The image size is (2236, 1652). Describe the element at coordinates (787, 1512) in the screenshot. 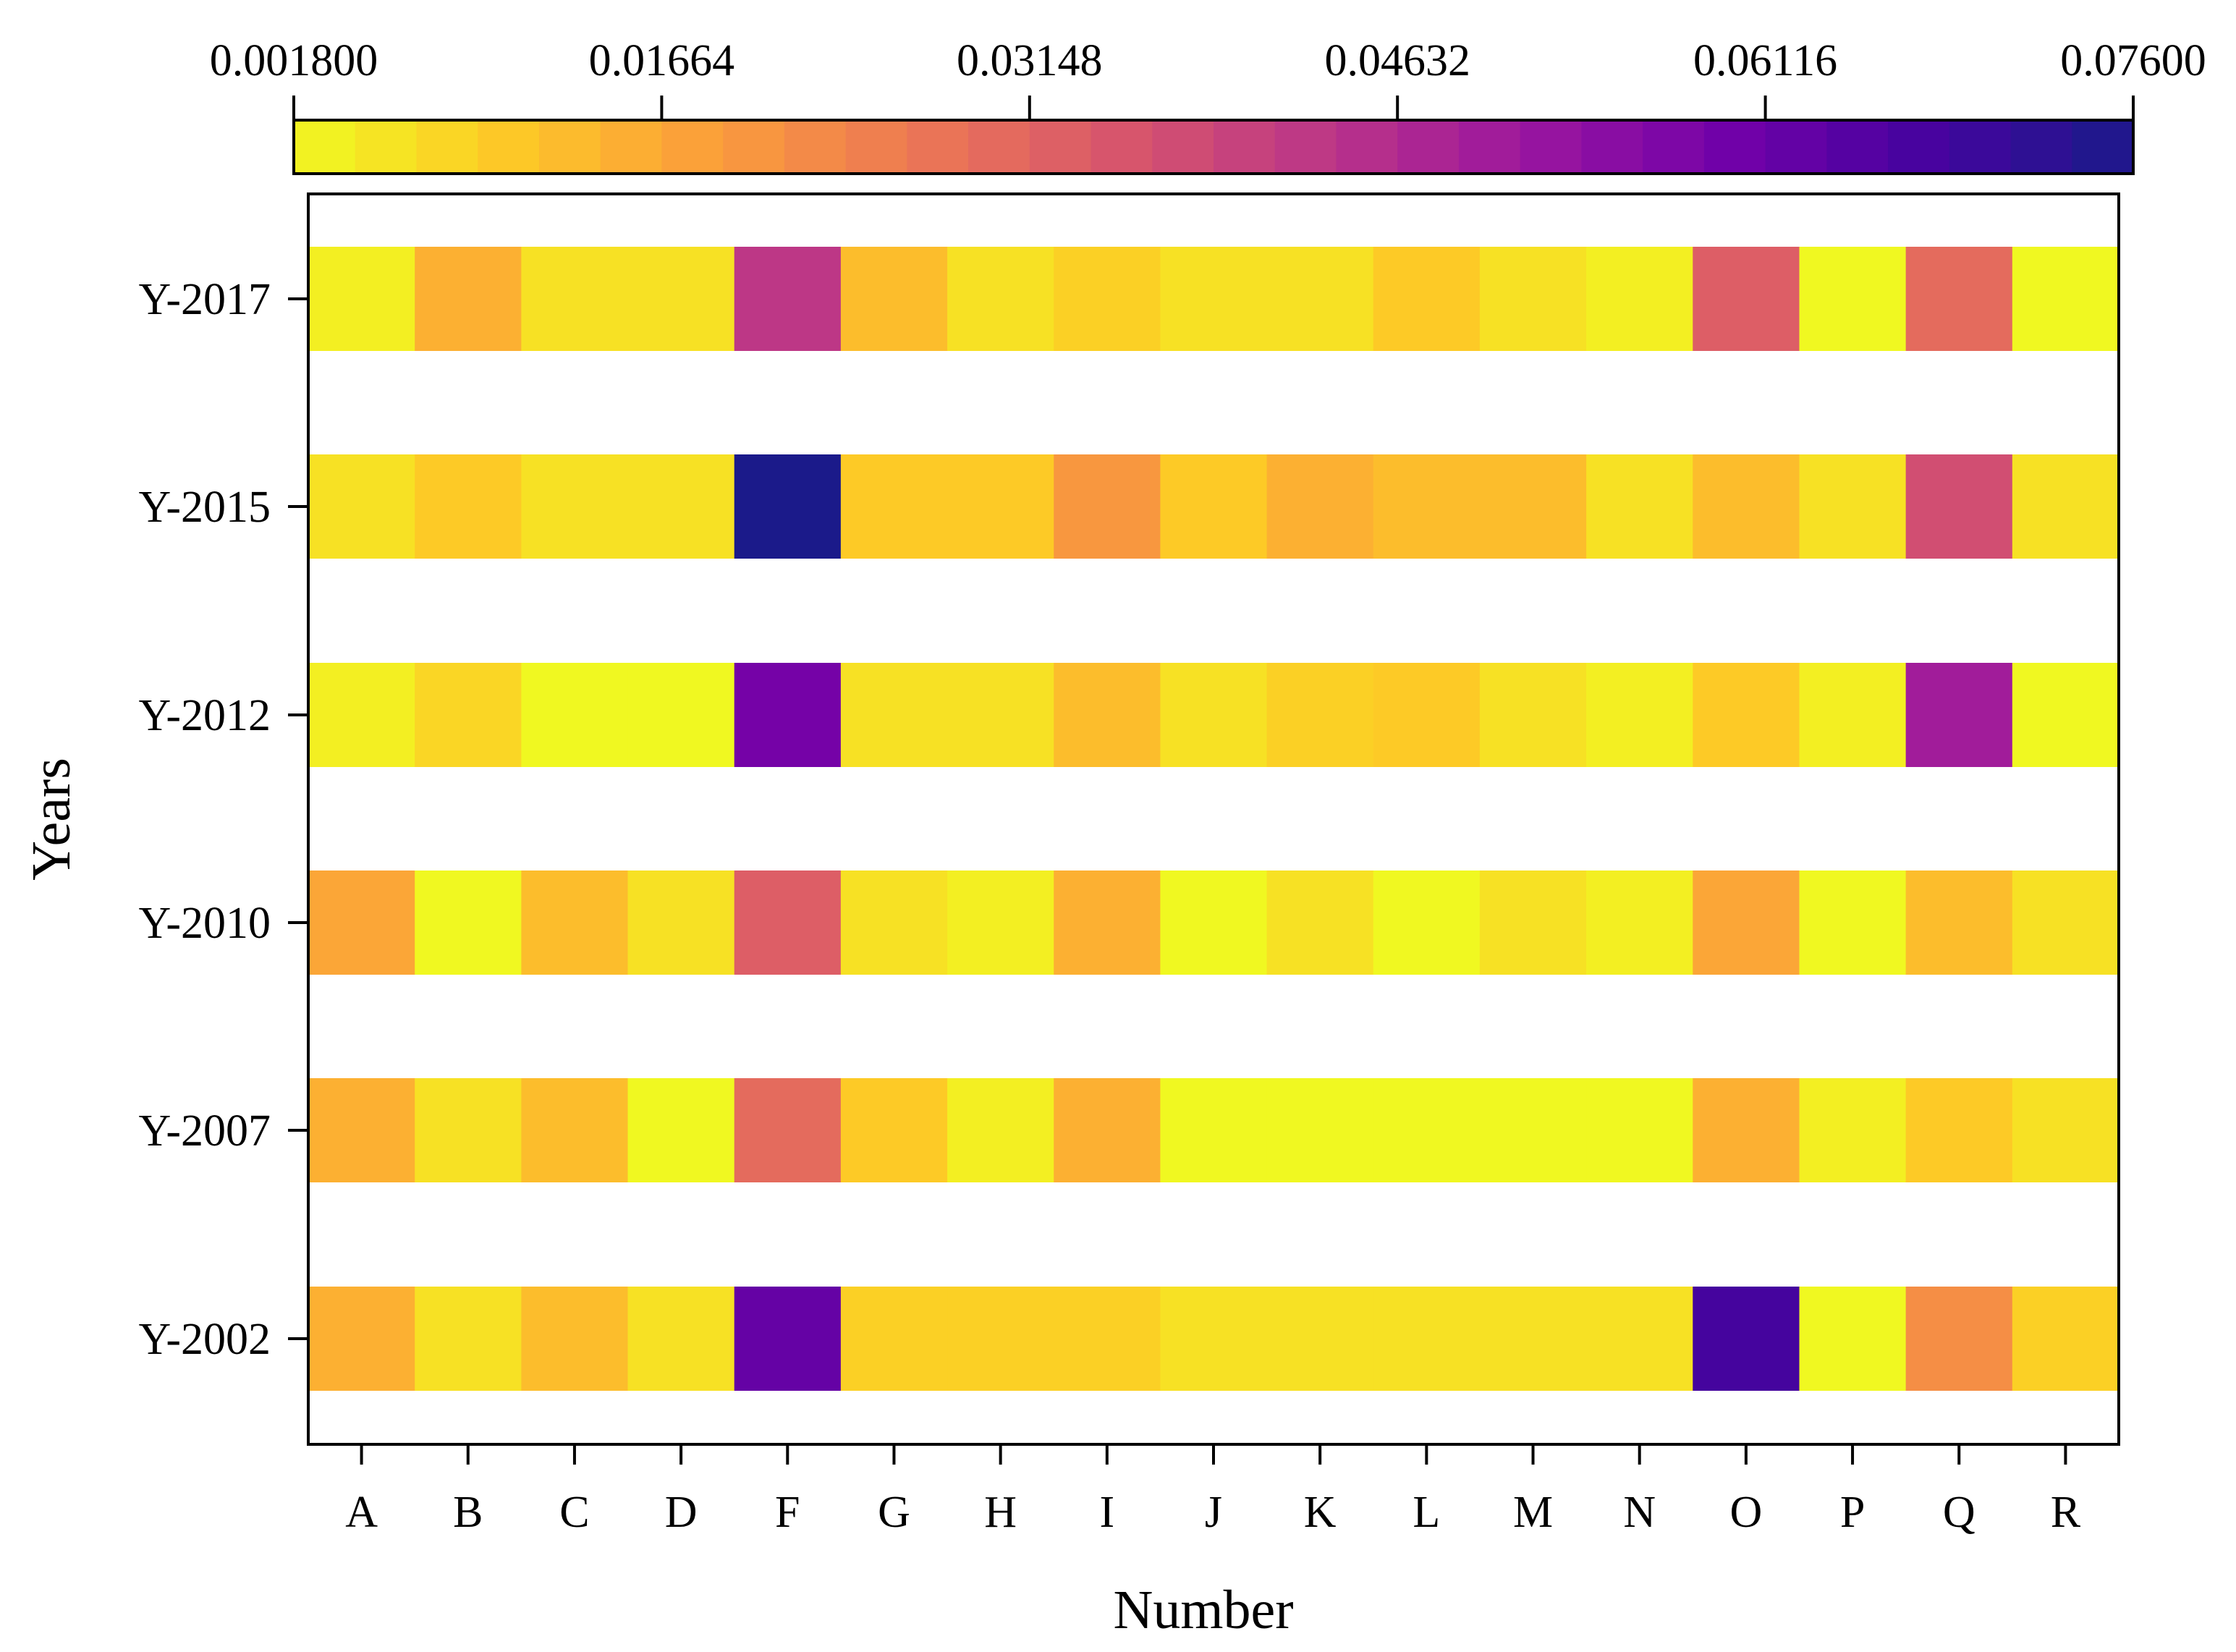

I see `x-tick-label: F` at that location.